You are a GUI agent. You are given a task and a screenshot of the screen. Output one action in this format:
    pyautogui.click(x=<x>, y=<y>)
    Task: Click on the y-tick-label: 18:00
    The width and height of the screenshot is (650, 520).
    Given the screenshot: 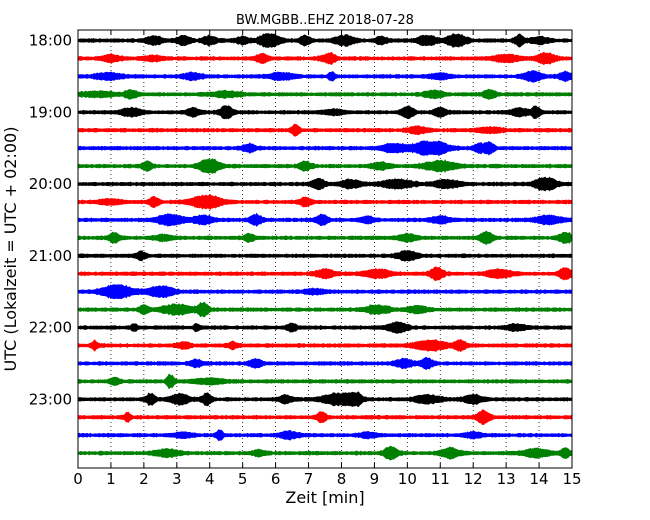 What is the action you would take?
    pyautogui.click(x=50, y=41)
    